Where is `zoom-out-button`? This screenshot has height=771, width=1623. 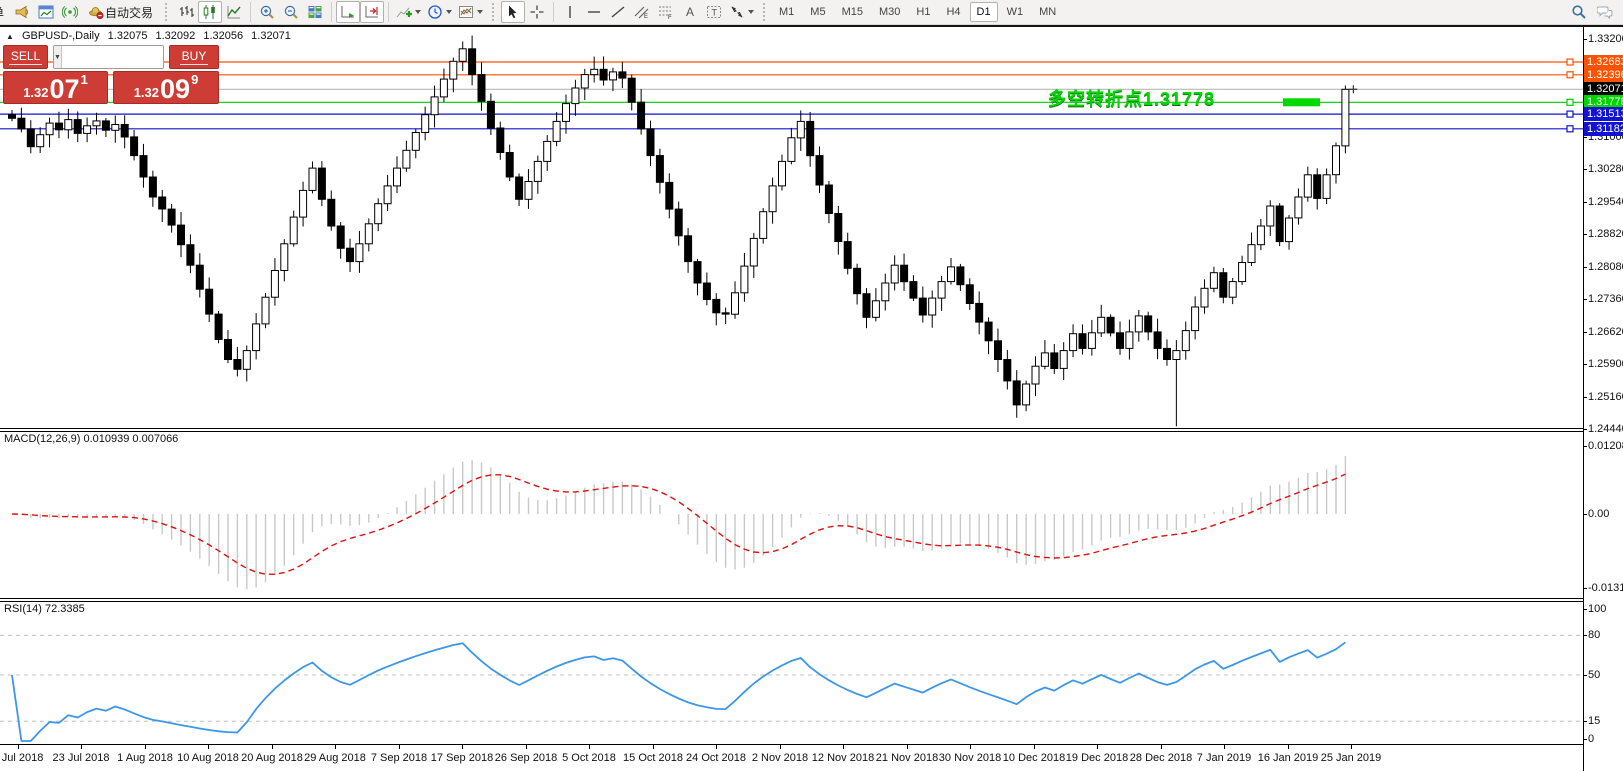 zoom-out-button is located at coordinates (291, 12).